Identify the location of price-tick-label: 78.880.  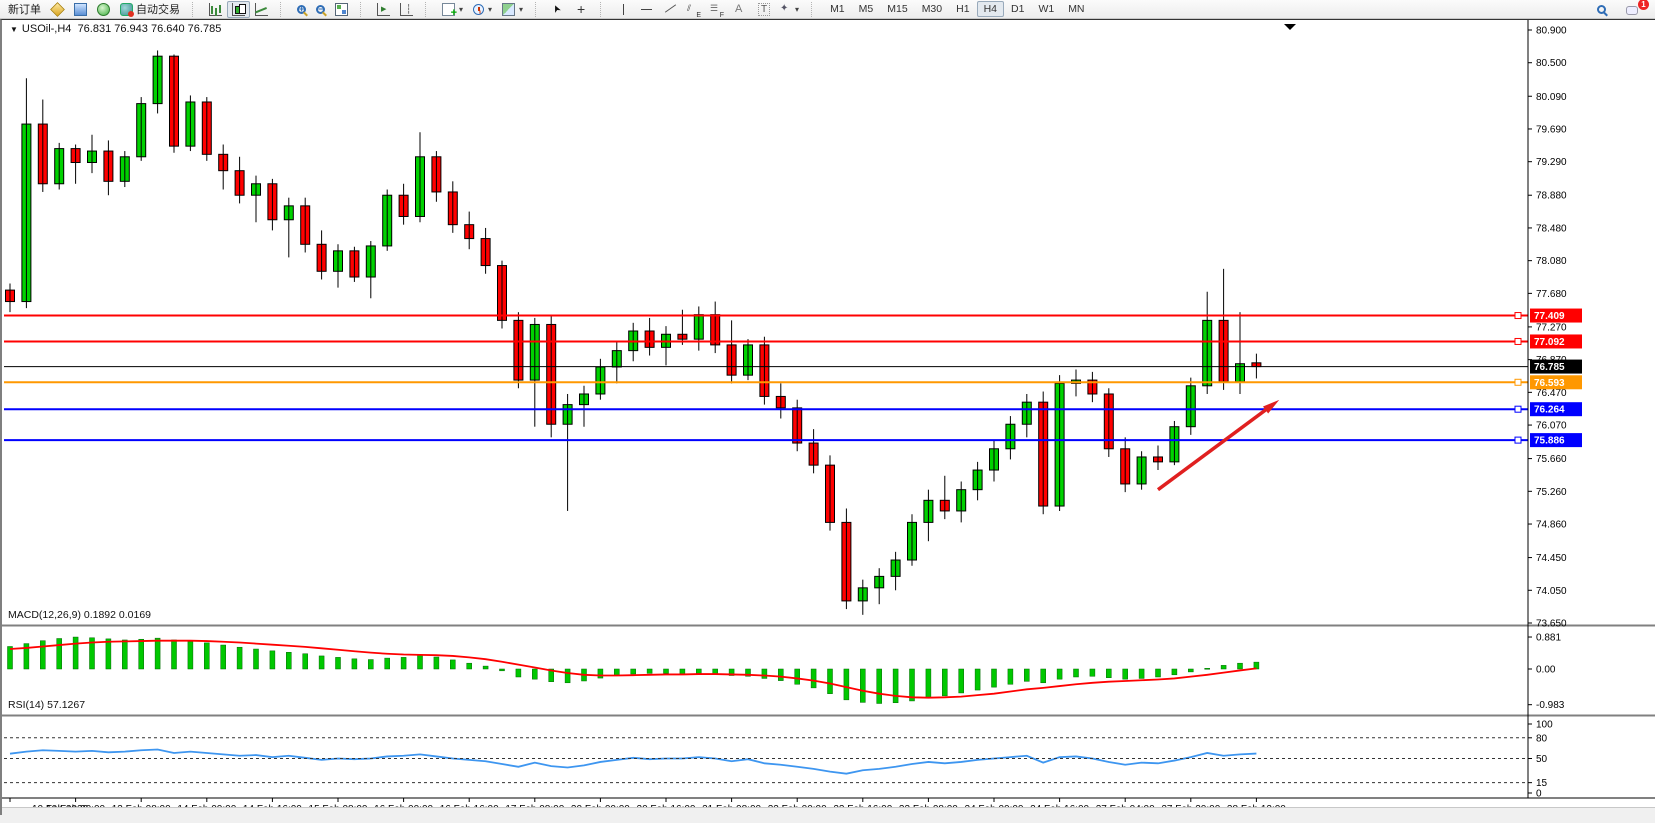
(1551, 196).